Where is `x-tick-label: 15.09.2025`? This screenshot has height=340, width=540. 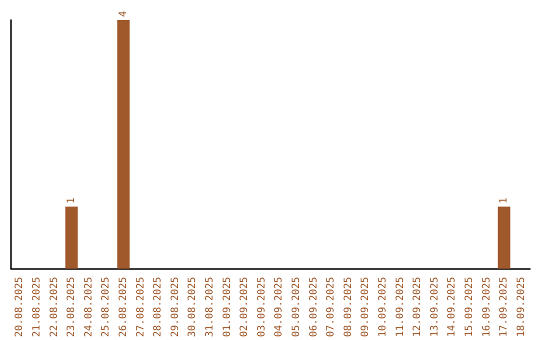 x-tick-label: 15.09.2025 is located at coordinates (469, 307).